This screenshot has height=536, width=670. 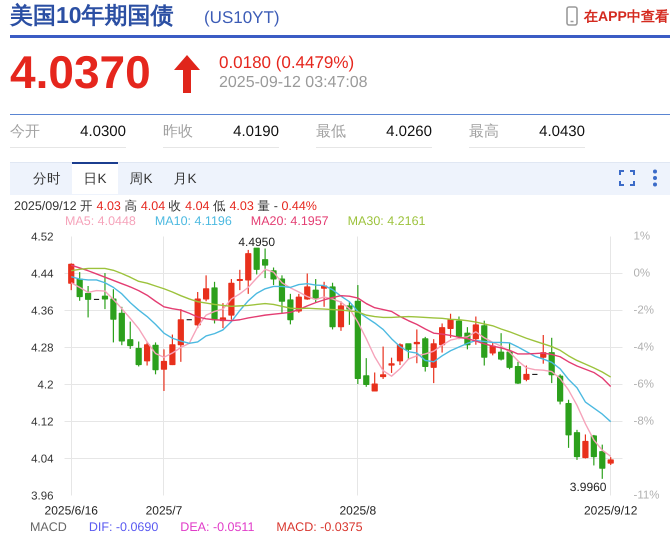 What do you see at coordinates (626, 16) in the screenshot?
I see `text: 在APP中查看` at bounding box center [626, 16].